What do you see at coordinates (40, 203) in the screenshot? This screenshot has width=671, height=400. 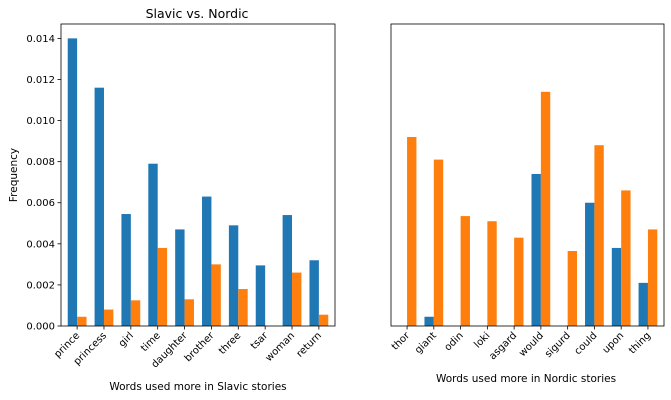 I see `left-y-tick-label: 0.006` at bounding box center [40, 203].